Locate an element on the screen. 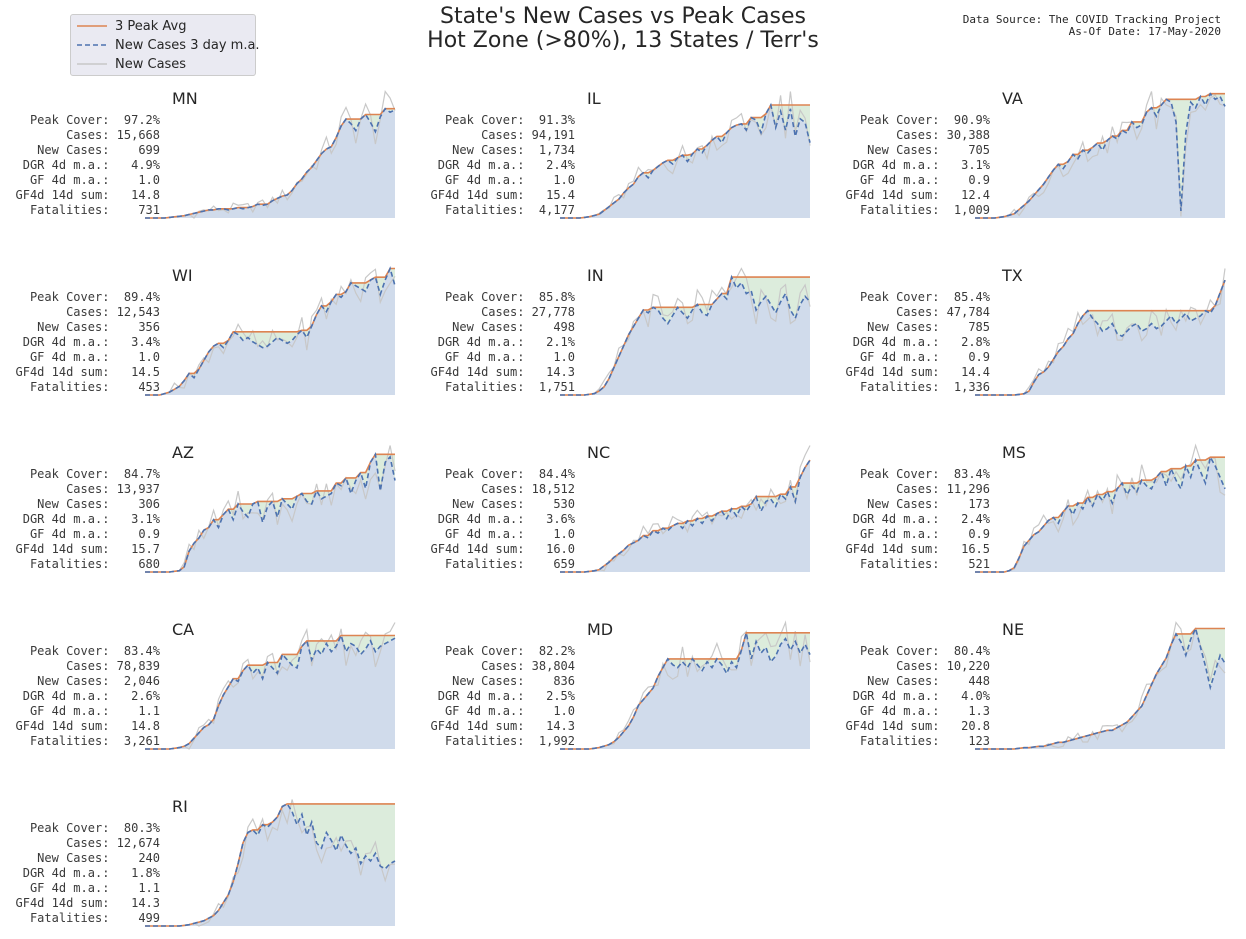 The image size is (1246, 939). plot-mn is located at coordinates (270, 154).